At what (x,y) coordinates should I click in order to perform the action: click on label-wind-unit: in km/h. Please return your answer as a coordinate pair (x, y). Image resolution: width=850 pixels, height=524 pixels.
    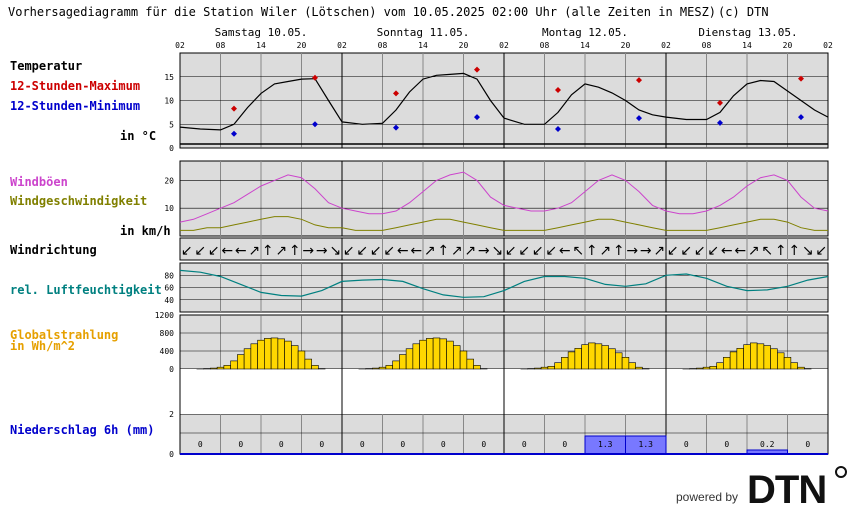
    Looking at the image, I should click on (145, 231).